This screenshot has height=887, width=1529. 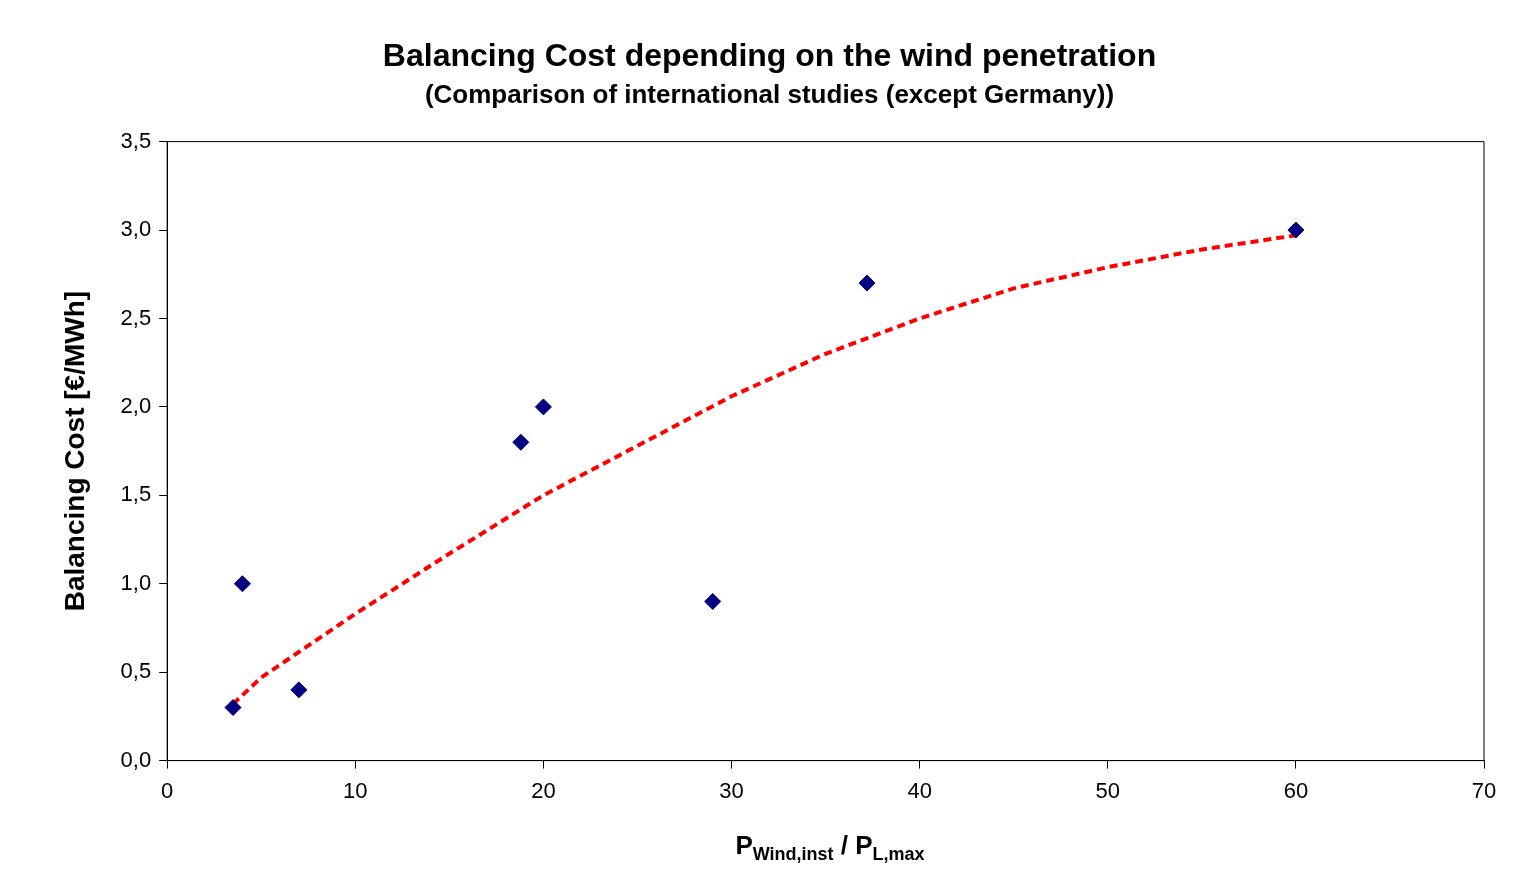 What do you see at coordinates (136, 582) in the screenshot?
I see `y-tick-label: 1,0` at bounding box center [136, 582].